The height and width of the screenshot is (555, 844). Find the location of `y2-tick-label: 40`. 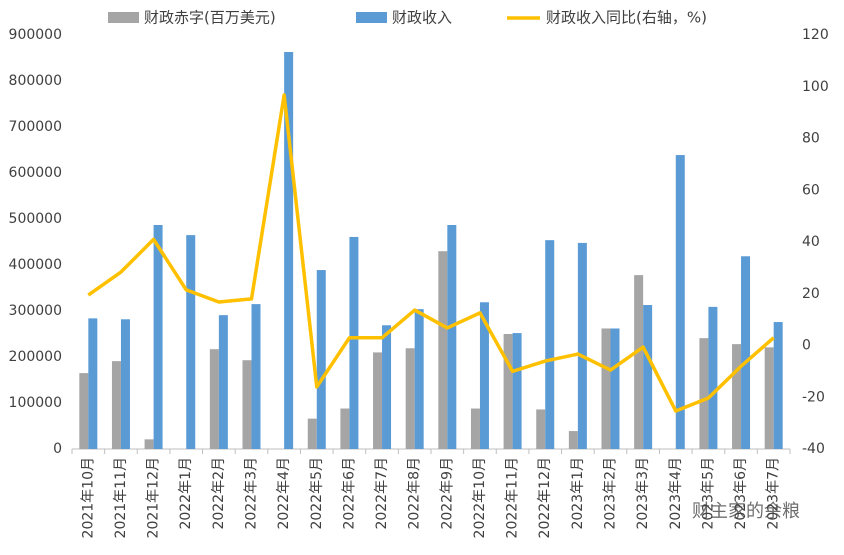

y2-tick-label: 40 is located at coordinates (811, 242).